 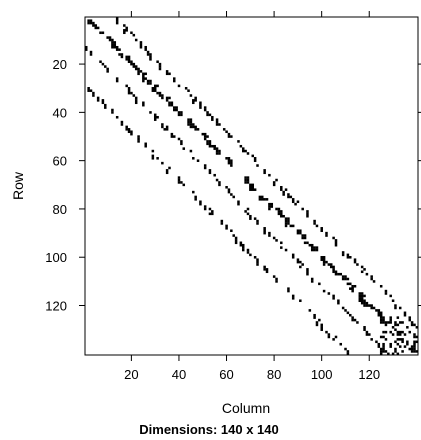 What do you see at coordinates (56, 257) in the screenshot?
I see `y-tick-label: 100` at bounding box center [56, 257].